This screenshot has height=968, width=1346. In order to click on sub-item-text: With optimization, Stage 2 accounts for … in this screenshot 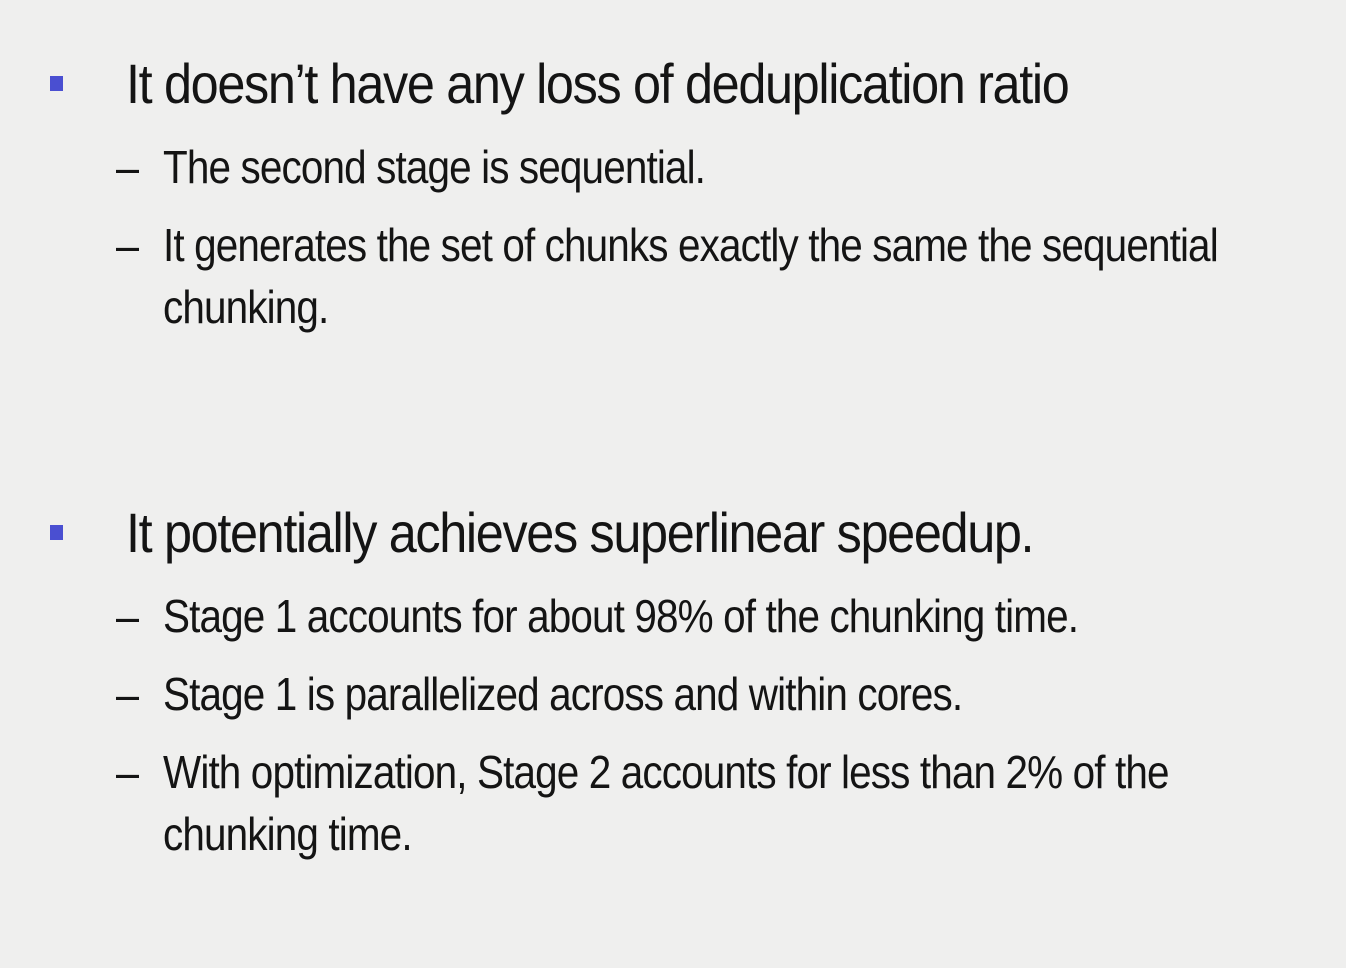, I will do `click(666, 803)`.